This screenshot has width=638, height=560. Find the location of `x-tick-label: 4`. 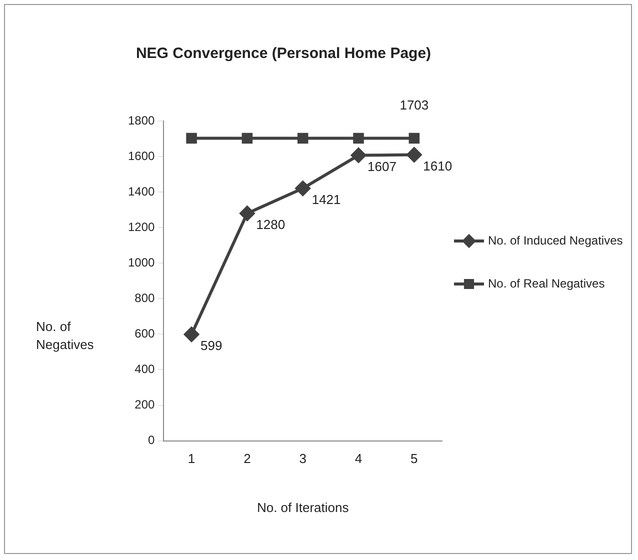

x-tick-label: 4 is located at coordinates (358, 458).